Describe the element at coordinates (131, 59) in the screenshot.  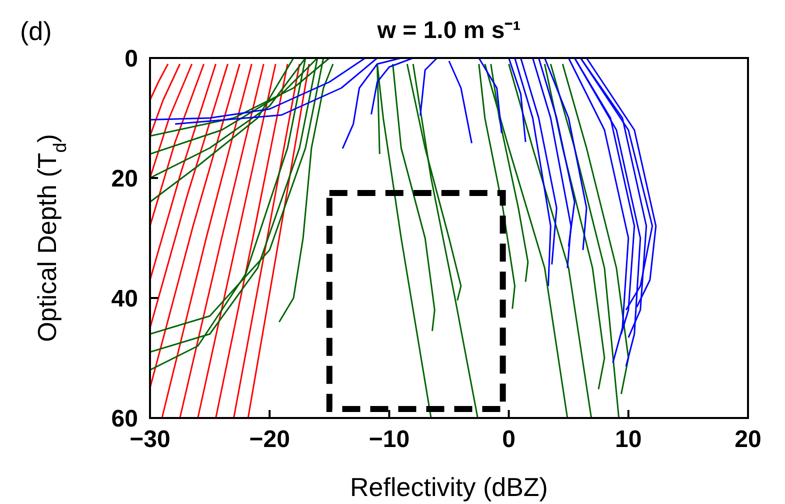
I see `y-tick-label: 0` at that location.